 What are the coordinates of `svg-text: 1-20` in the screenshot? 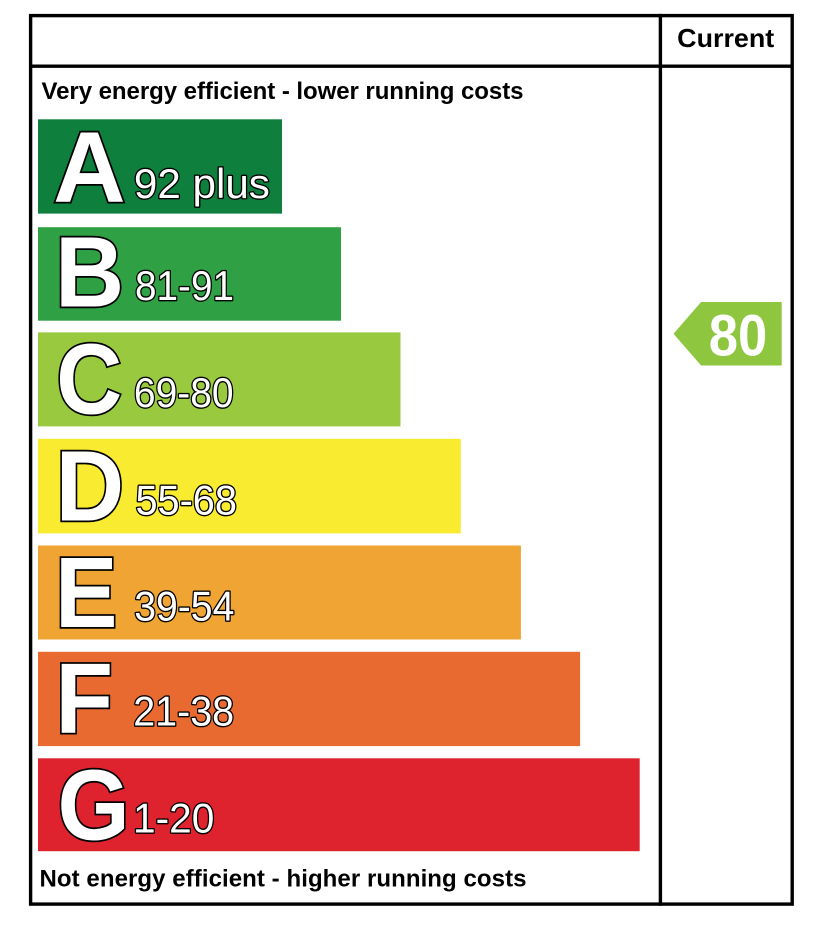 It's located at (173, 818).